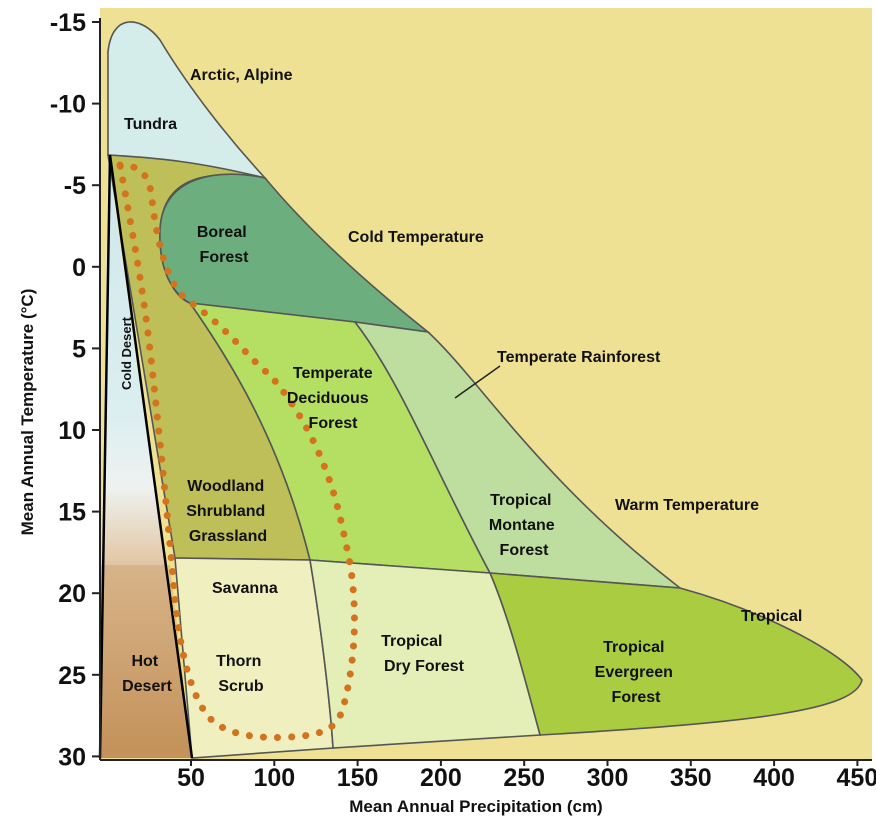 Image resolution: width=876 pixels, height=826 pixels. What do you see at coordinates (608, 778) in the screenshot?
I see `x-tick-label: 300` at bounding box center [608, 778].